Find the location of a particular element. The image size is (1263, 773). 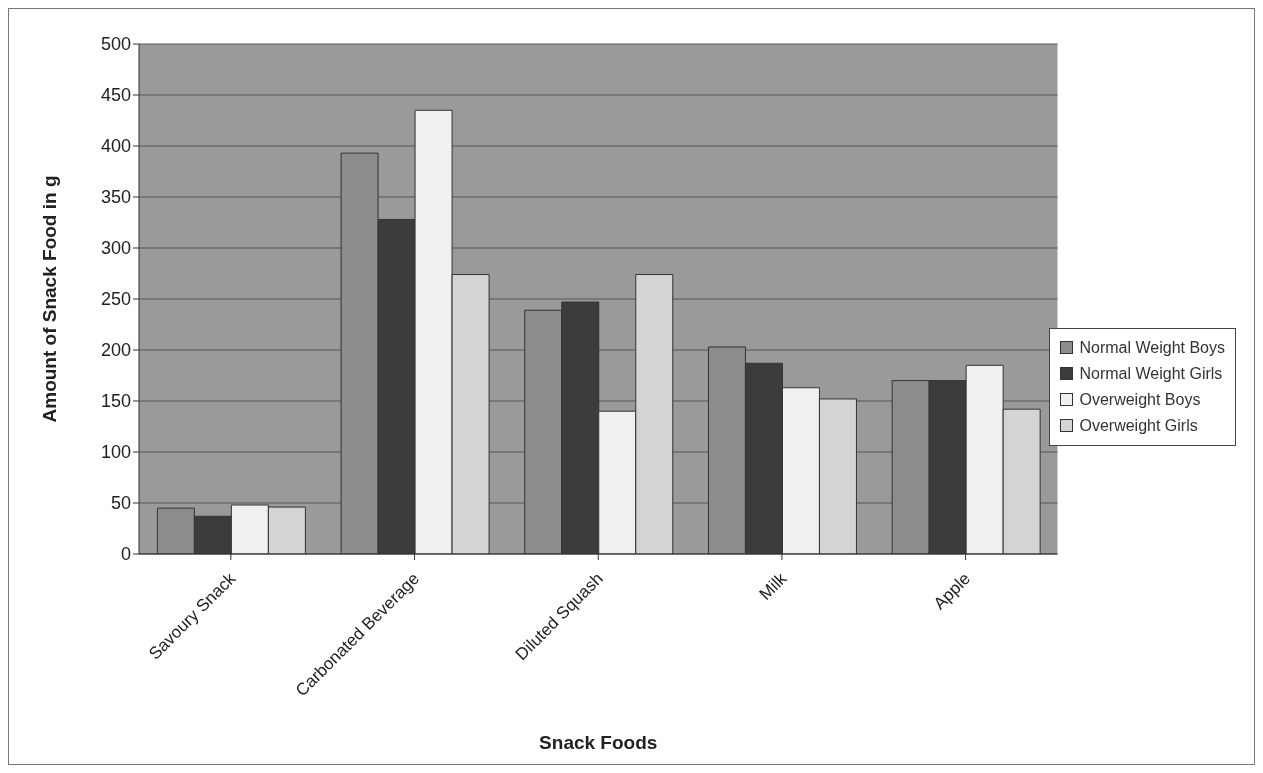

y-tick-label: 50 is located at coordinates (120, 503).